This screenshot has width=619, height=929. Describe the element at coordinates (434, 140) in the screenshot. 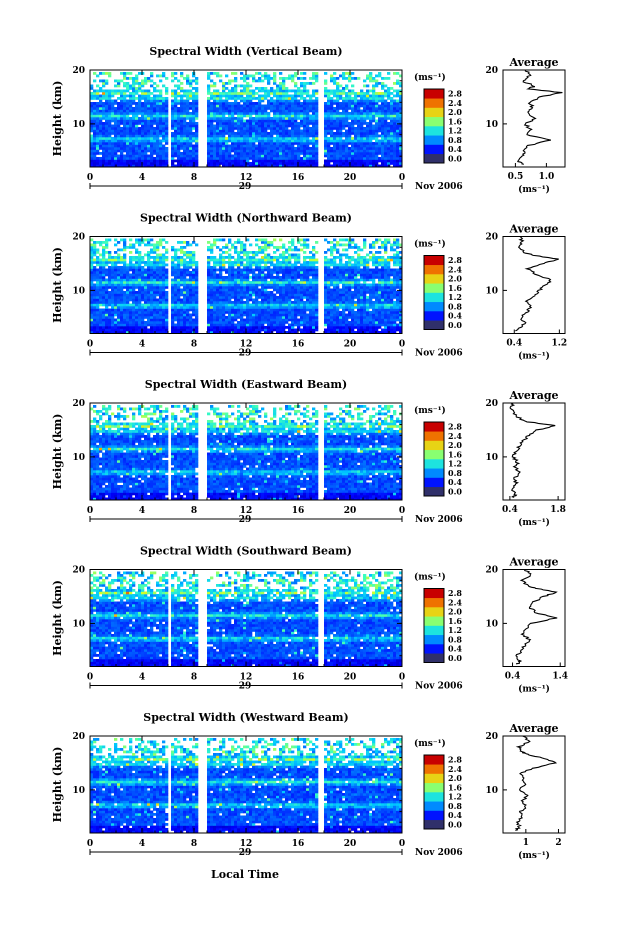

I see `colorbar-bin` at that location.